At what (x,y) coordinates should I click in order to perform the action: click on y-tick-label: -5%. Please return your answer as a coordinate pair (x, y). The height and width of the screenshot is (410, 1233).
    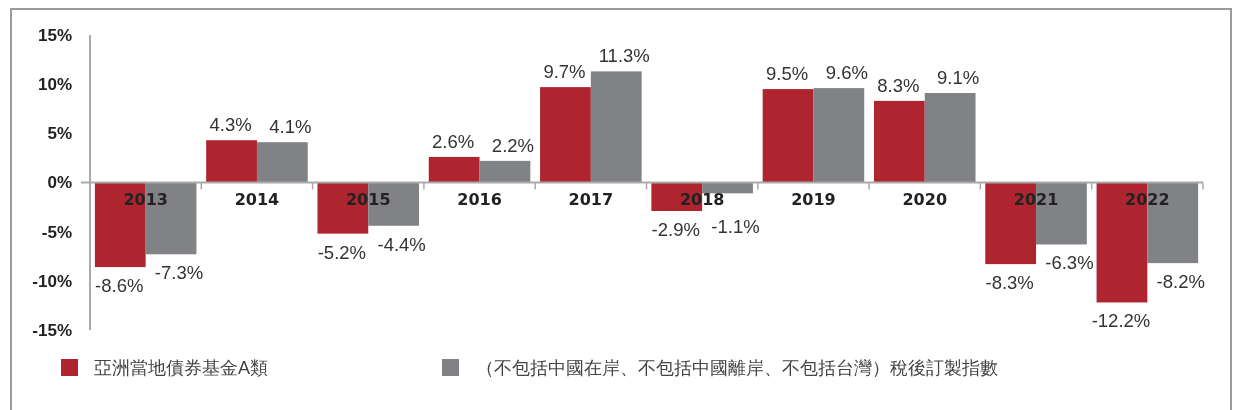
    Looking at the image, I should click on (56, 232).